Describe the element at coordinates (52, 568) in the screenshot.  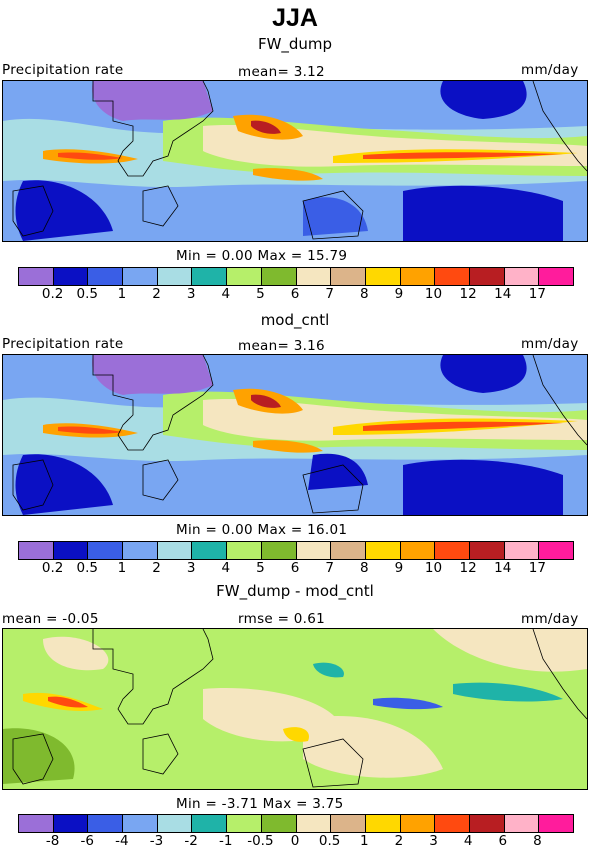
I see `panel-2-colorbar-tick-label: 0.2` at that location.